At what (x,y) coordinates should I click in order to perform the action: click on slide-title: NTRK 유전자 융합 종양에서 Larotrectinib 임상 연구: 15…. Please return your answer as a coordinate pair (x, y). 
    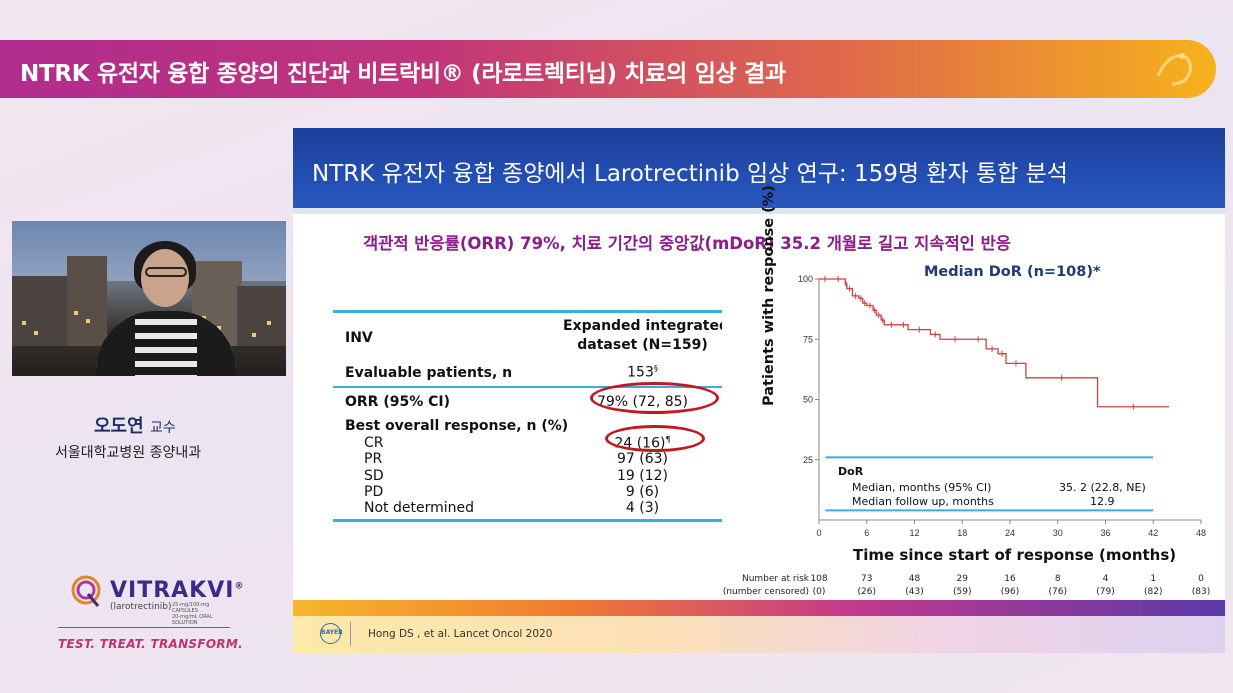
    Looking at the image, I should click on (690, 174).